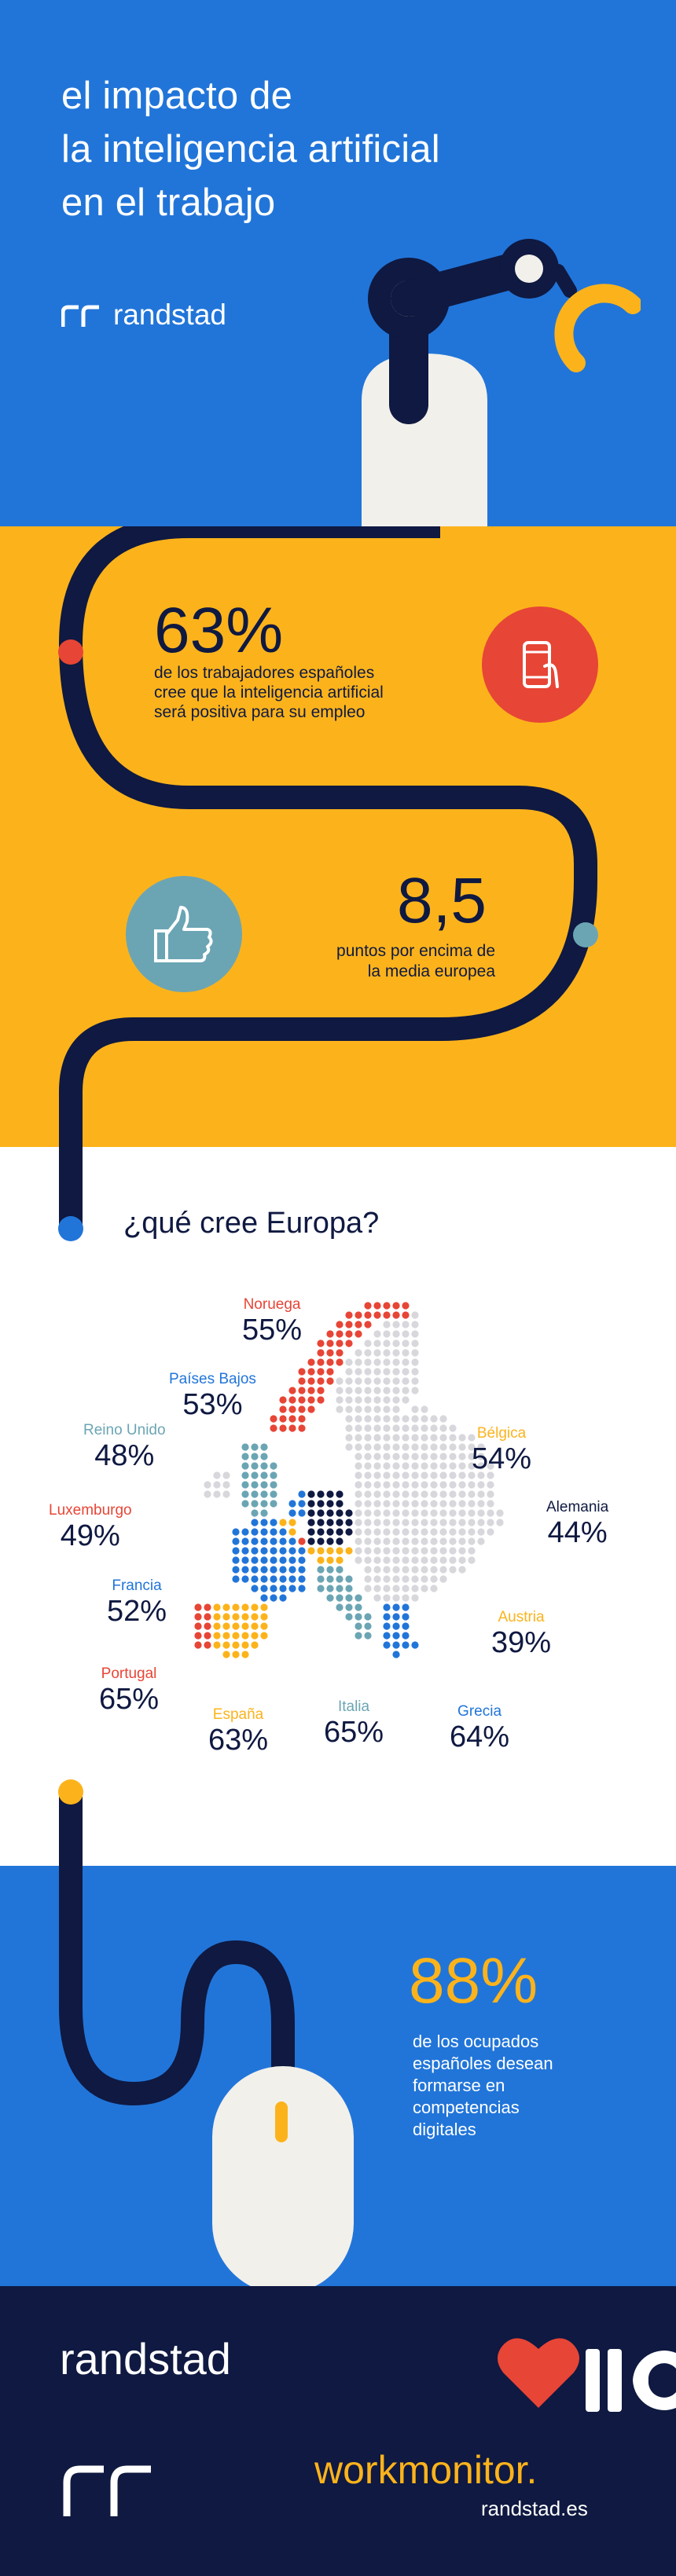  Describe the element at coordinates (577, 1524) in the screenshot. I see `country-alemania: Alemania 44%` at that location.